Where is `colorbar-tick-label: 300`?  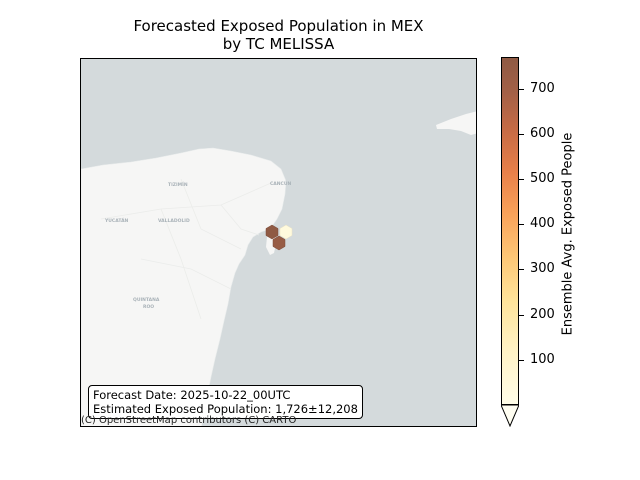
colorbar-tick-label: 300 is located at coordinates (542, 269).